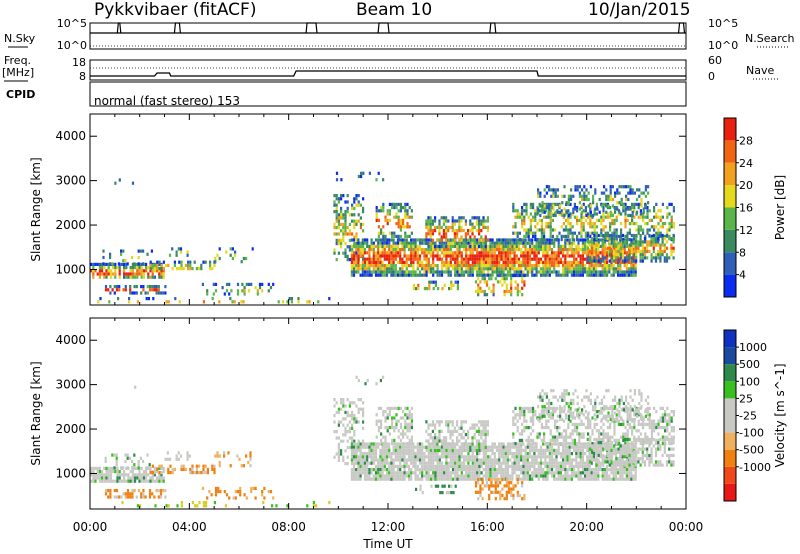 This screenshot has height=554, width=800. Describe the element at coordinates (388, 70) in the screenshot. I see `frequency-panel-frame` at that location.